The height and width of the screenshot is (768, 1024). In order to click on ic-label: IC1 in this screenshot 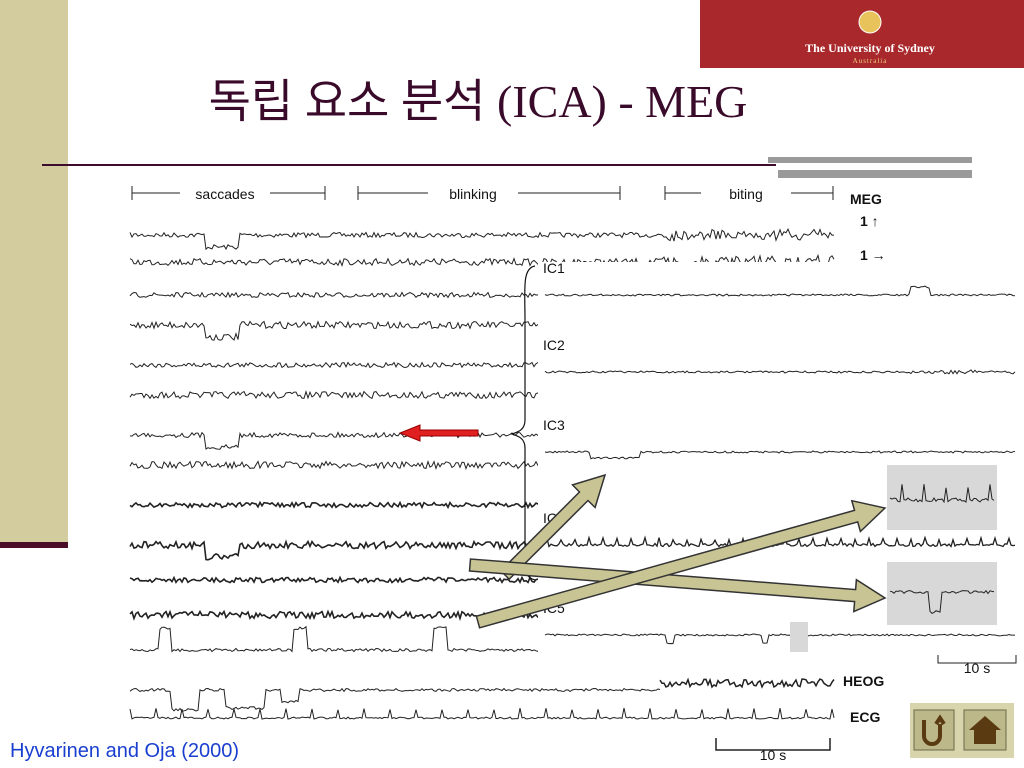, I will do `click(554, 268)`.